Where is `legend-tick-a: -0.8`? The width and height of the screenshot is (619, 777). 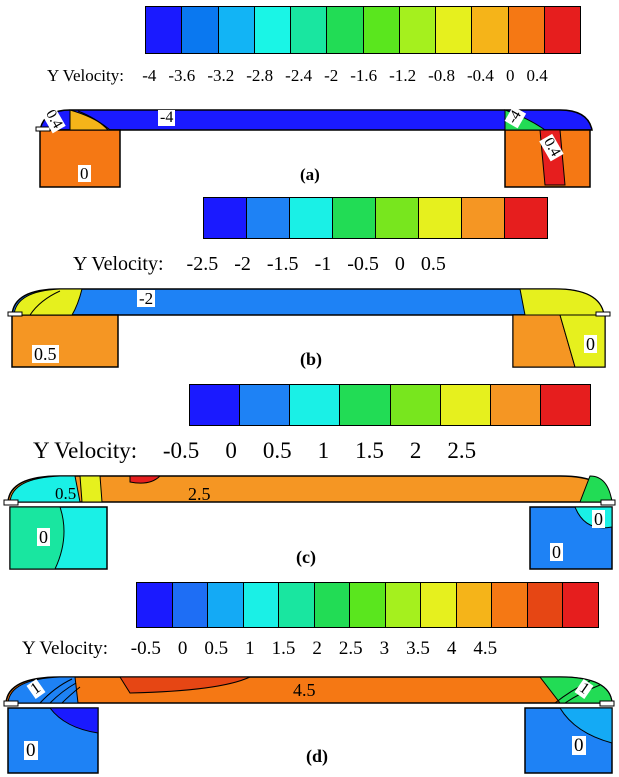 legend-tick-a: -0.8 is located at coordinates (442, 75).